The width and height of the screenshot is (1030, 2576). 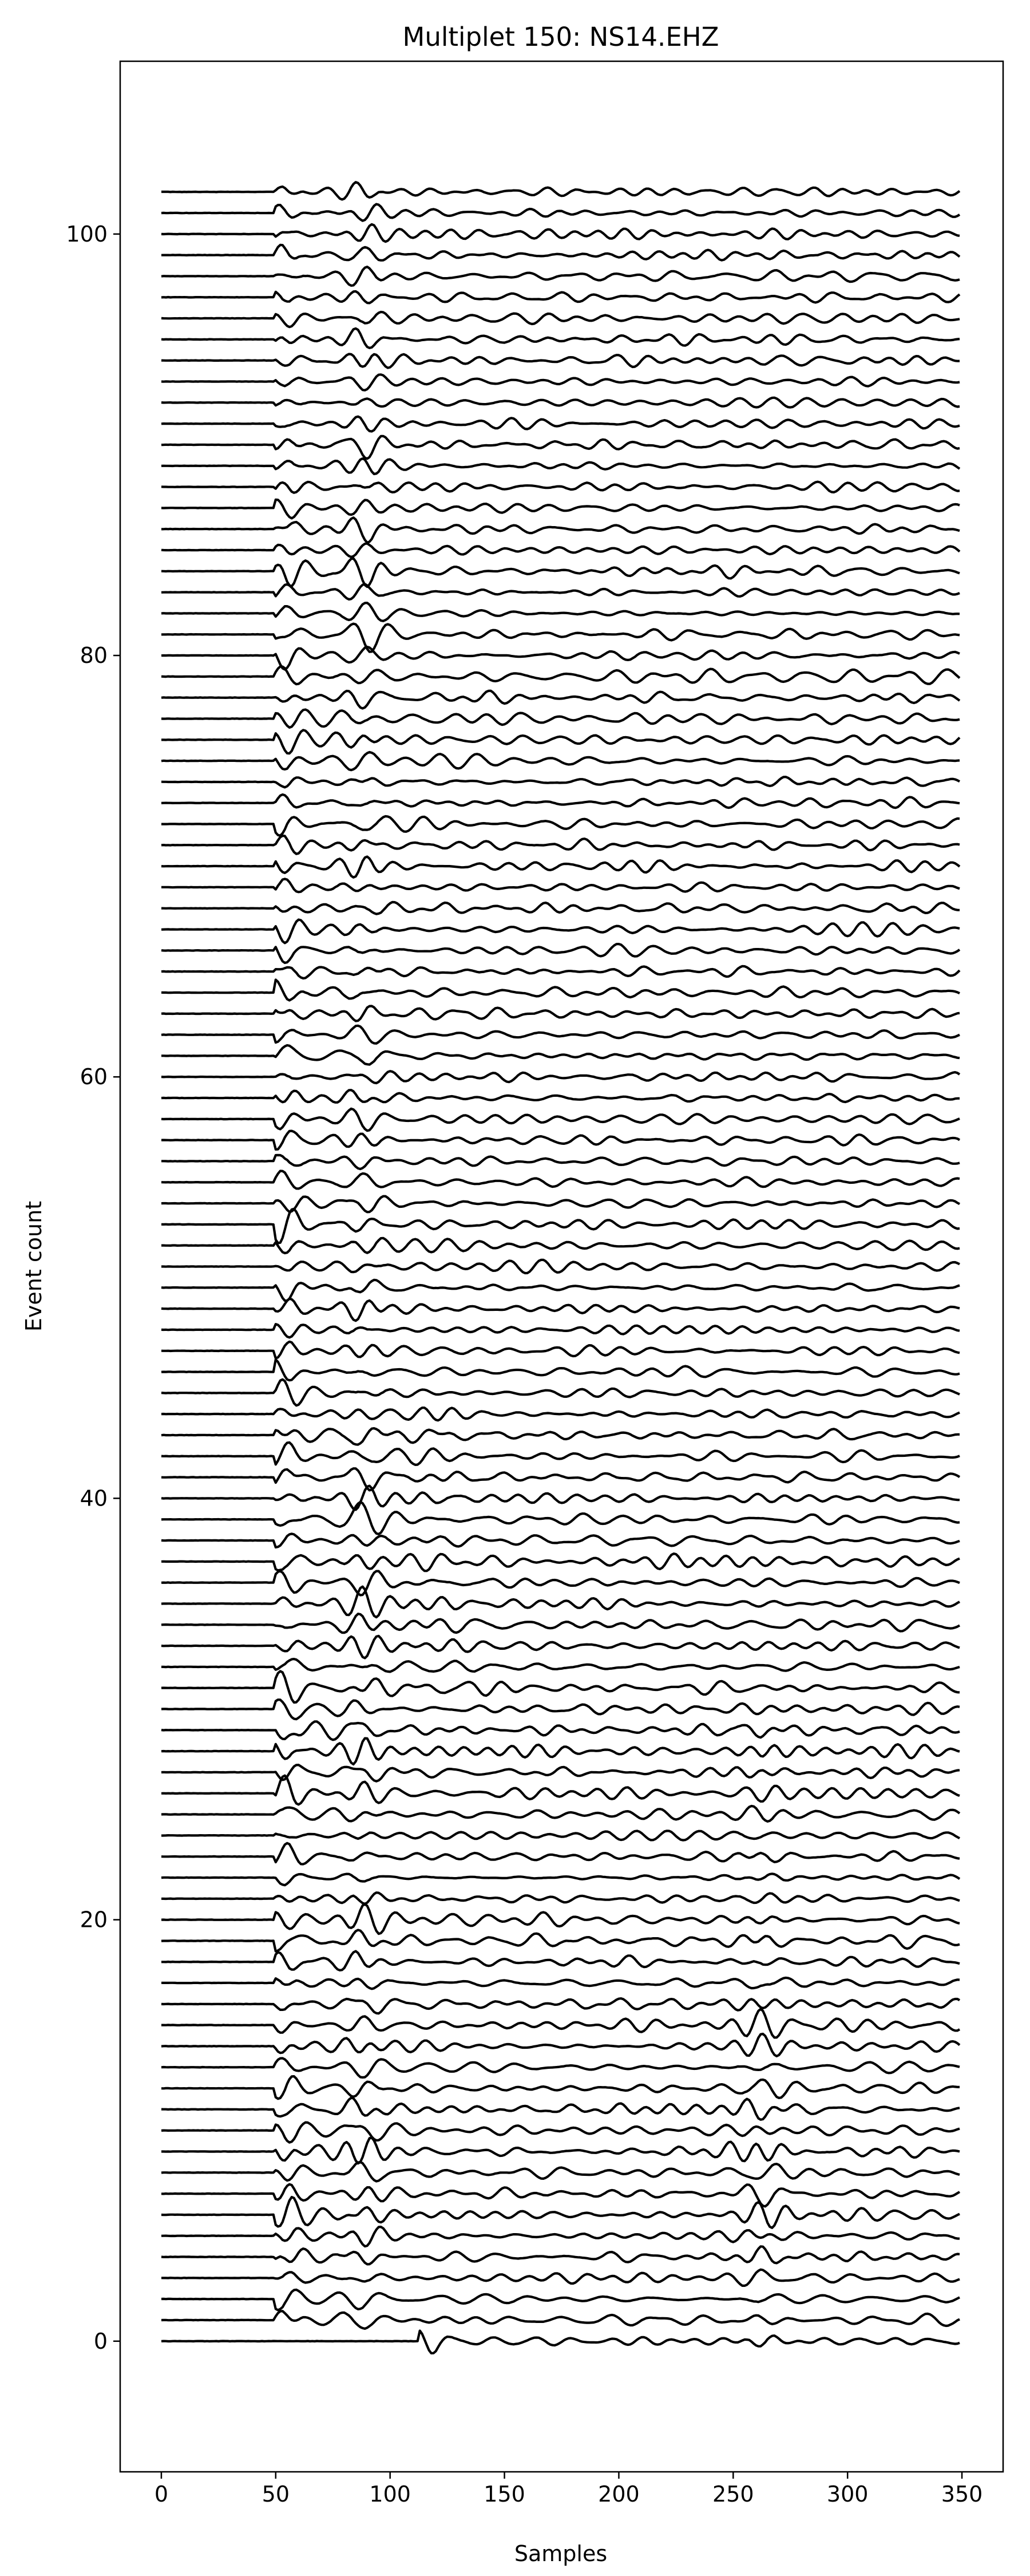 What do you see at coordinates (94, 655) in the screenshot?
I see `y-tick-label: 80` at bounding box center [94, 655].